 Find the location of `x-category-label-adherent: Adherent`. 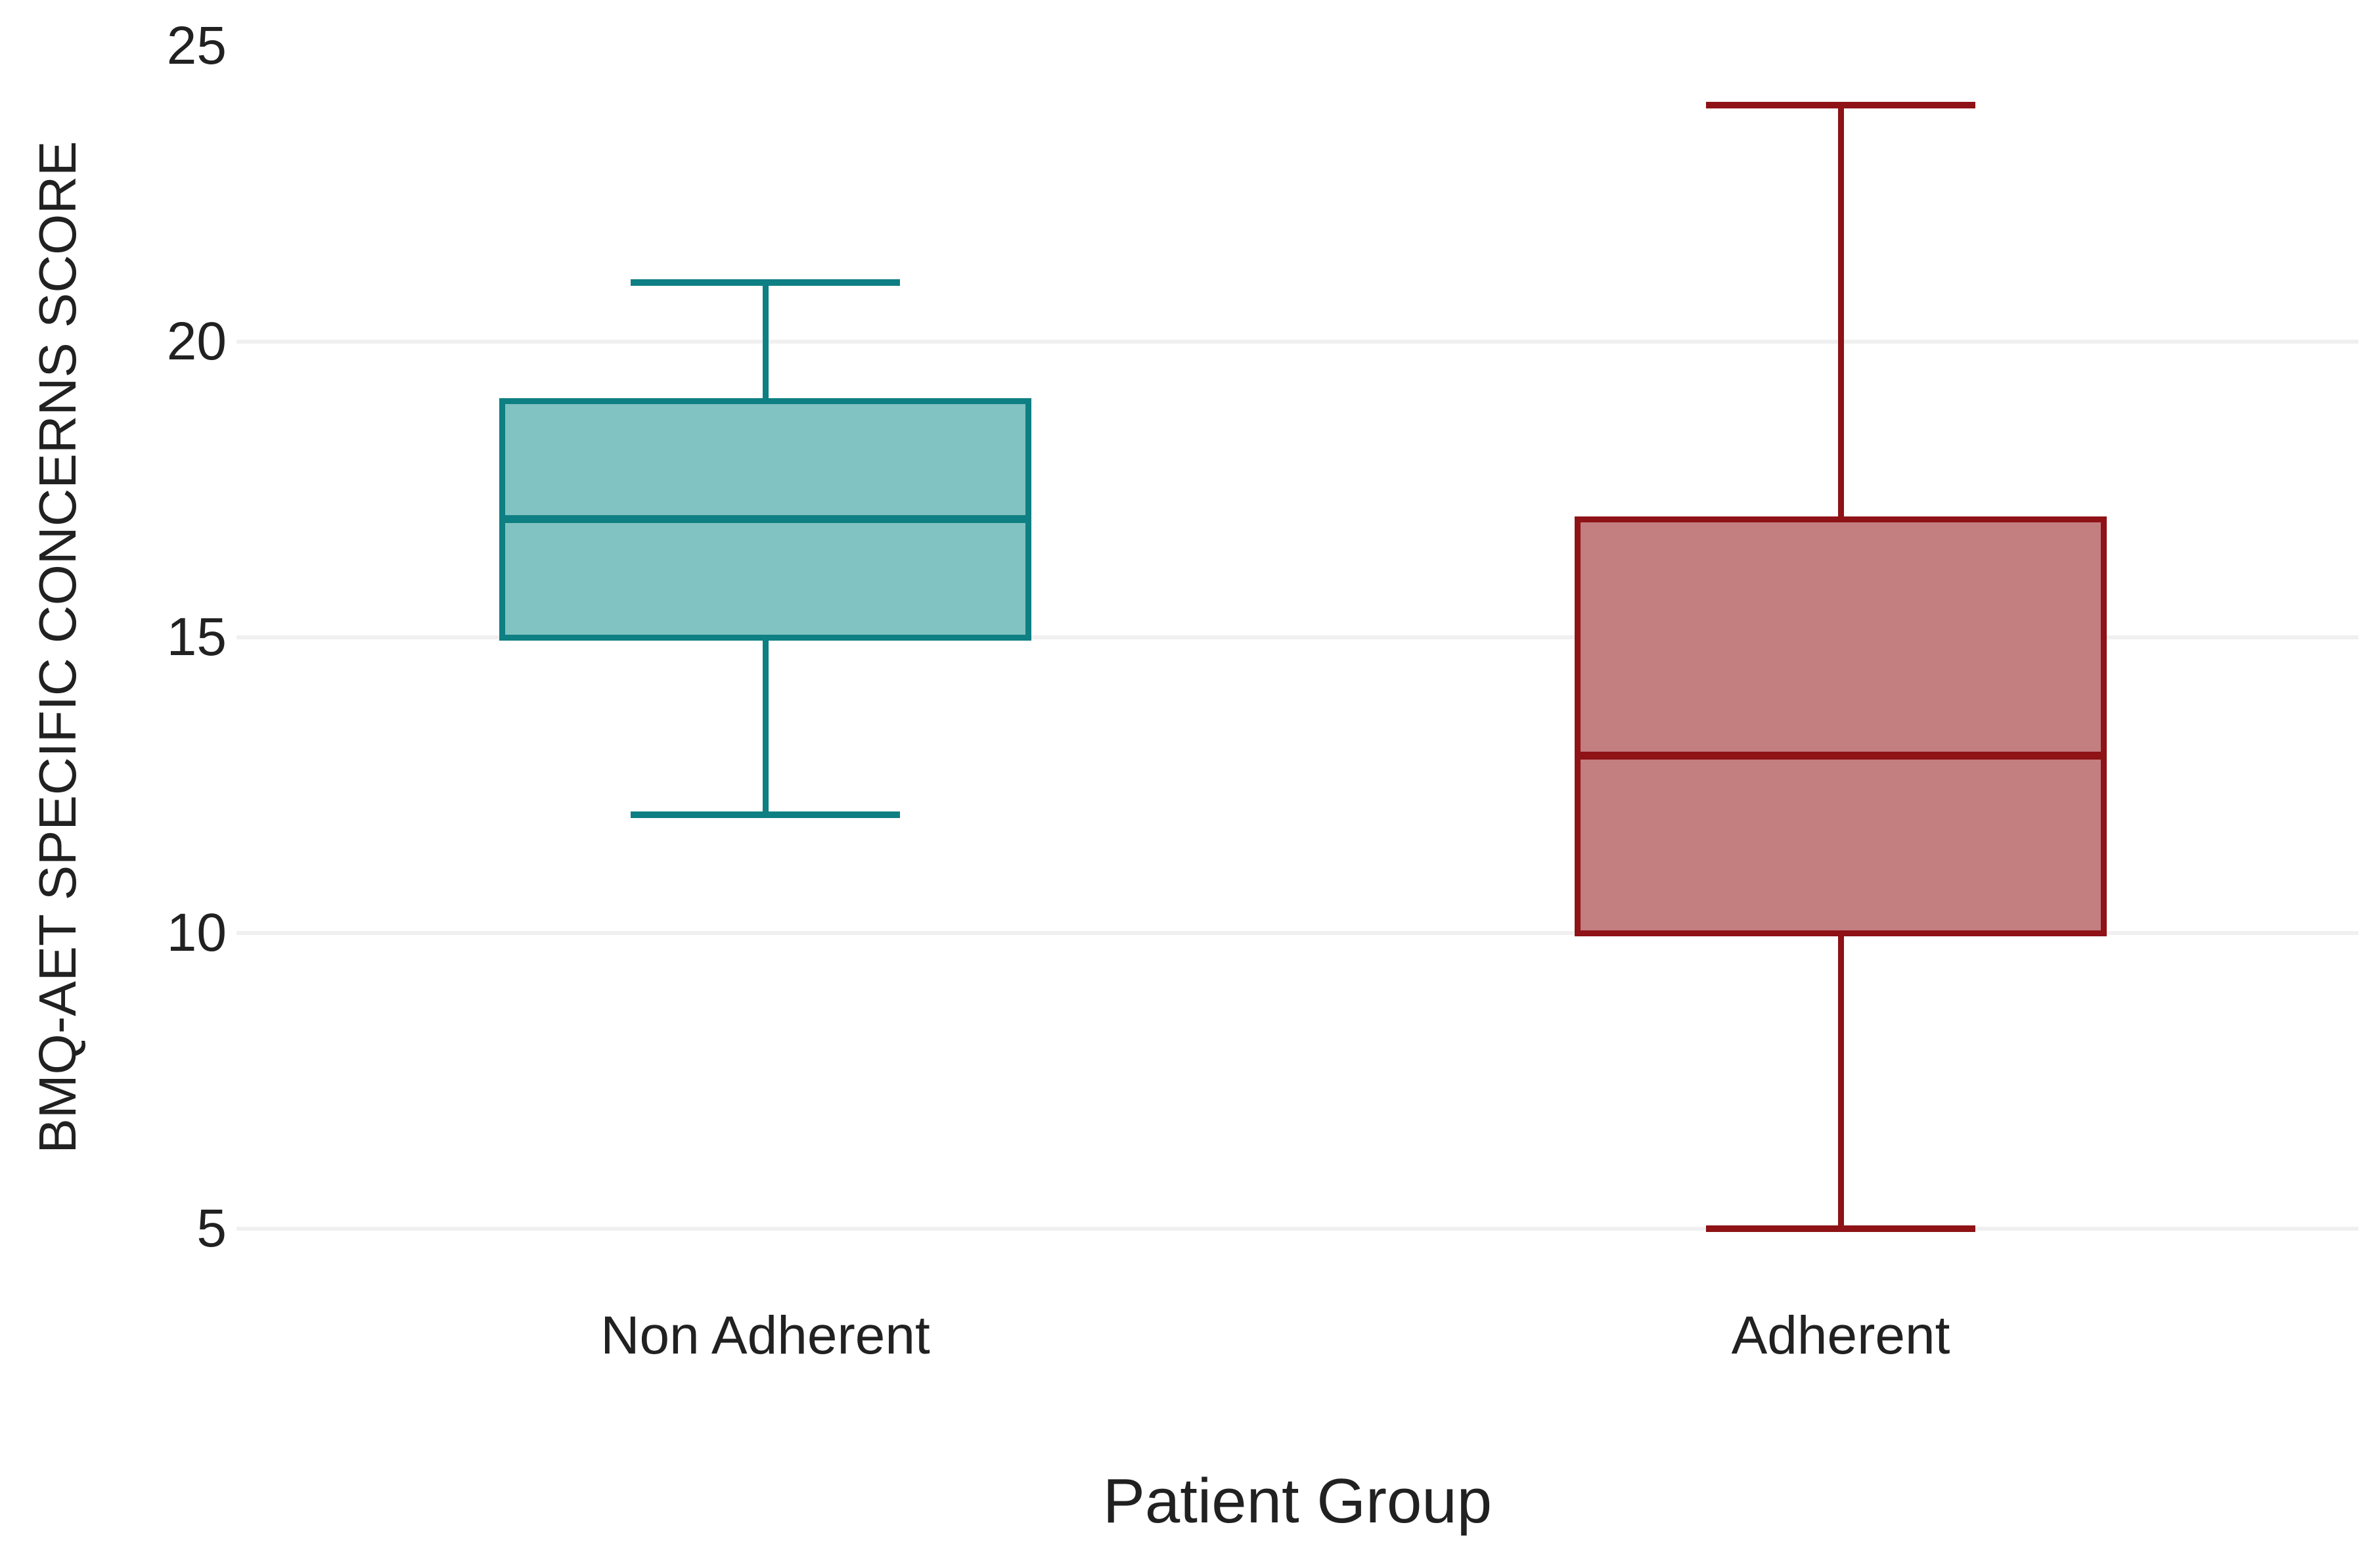

x-category-label-adherent: Adherent is located at coordinates (1840, 1335).